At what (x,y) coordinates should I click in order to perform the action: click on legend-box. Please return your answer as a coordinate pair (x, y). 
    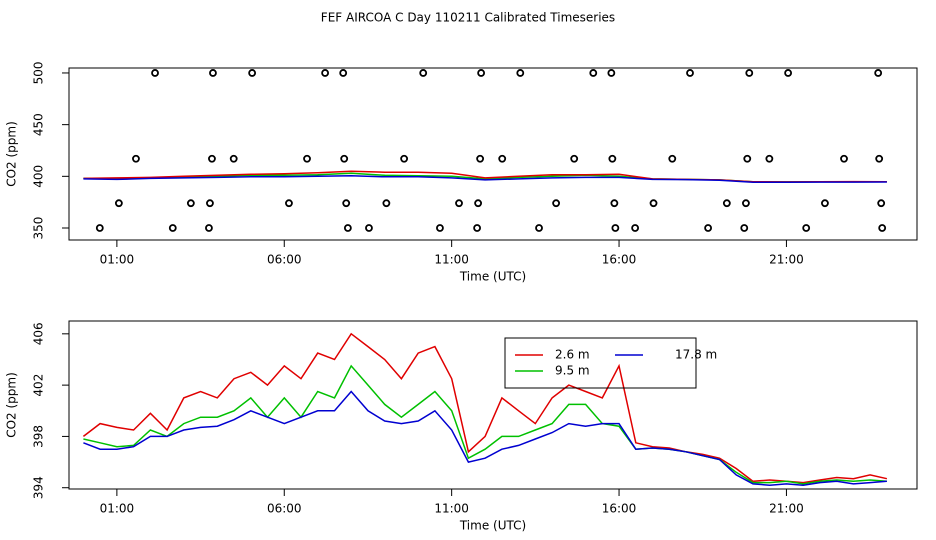
    Looking at the image, I should click on (600, 363).